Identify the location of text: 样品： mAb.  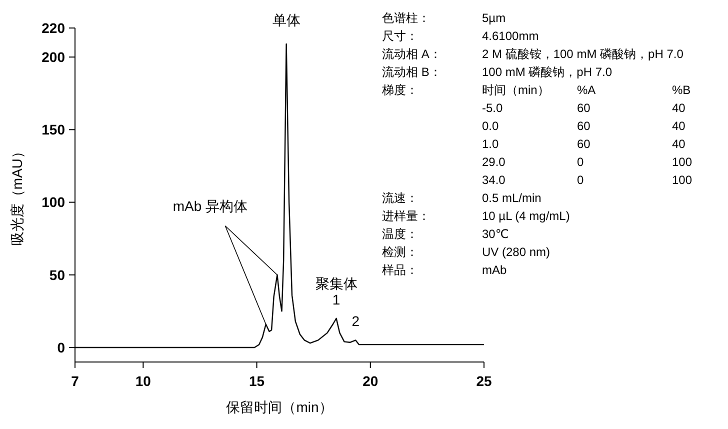
(444, 270).